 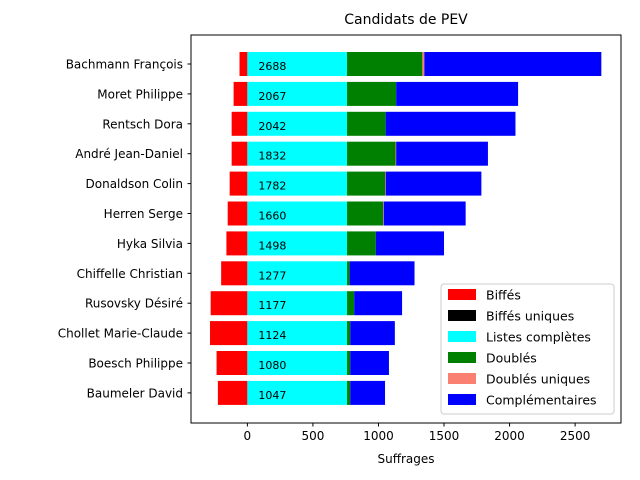 What do you see at coordinates (272, 186) in the screenshot?
I see `bar-total-label: 1782` at bounding box center [272, 186].